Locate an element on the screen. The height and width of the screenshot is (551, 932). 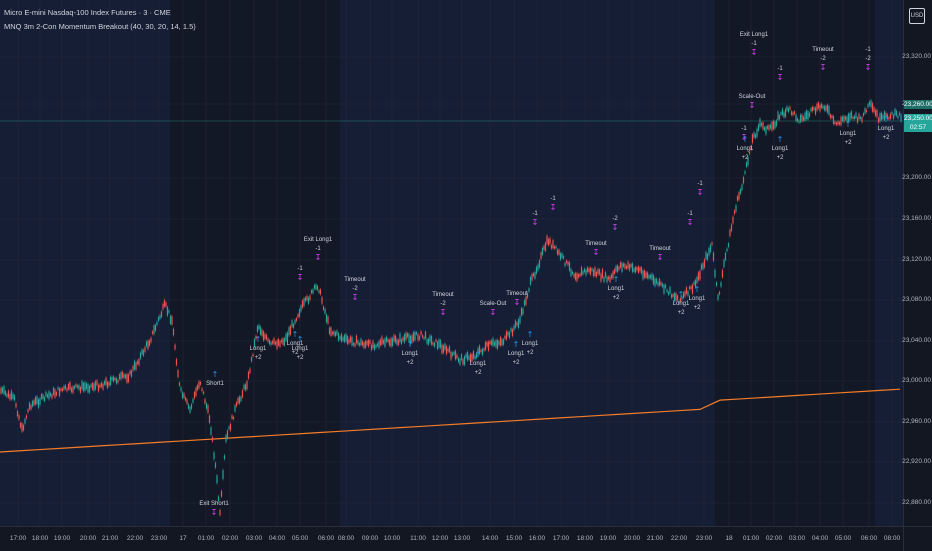
price-label: 23,160.00 is located at coordinates (916, 218).